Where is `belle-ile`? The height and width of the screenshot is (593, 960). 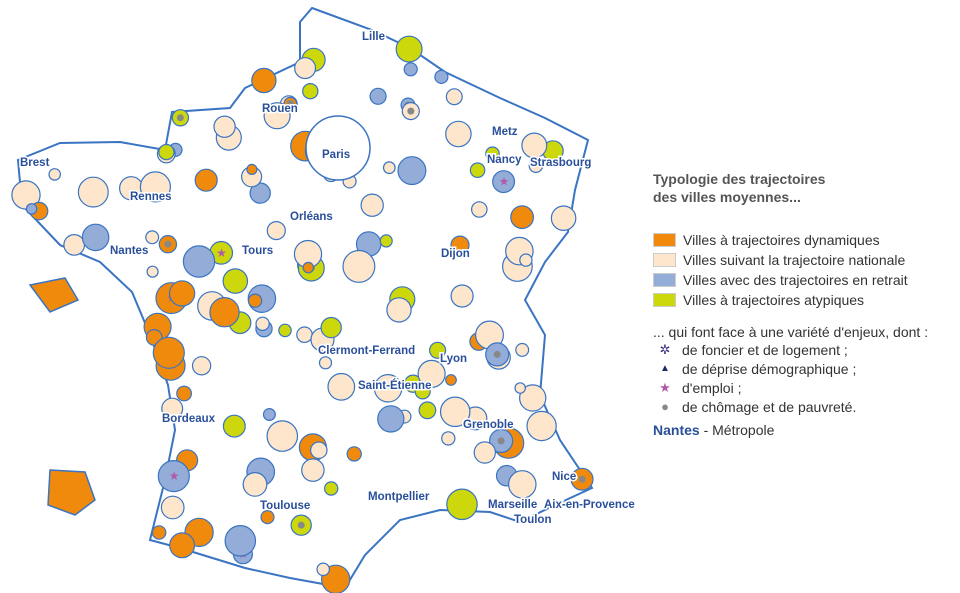
belle-ile is located at coordinates (54, 295).